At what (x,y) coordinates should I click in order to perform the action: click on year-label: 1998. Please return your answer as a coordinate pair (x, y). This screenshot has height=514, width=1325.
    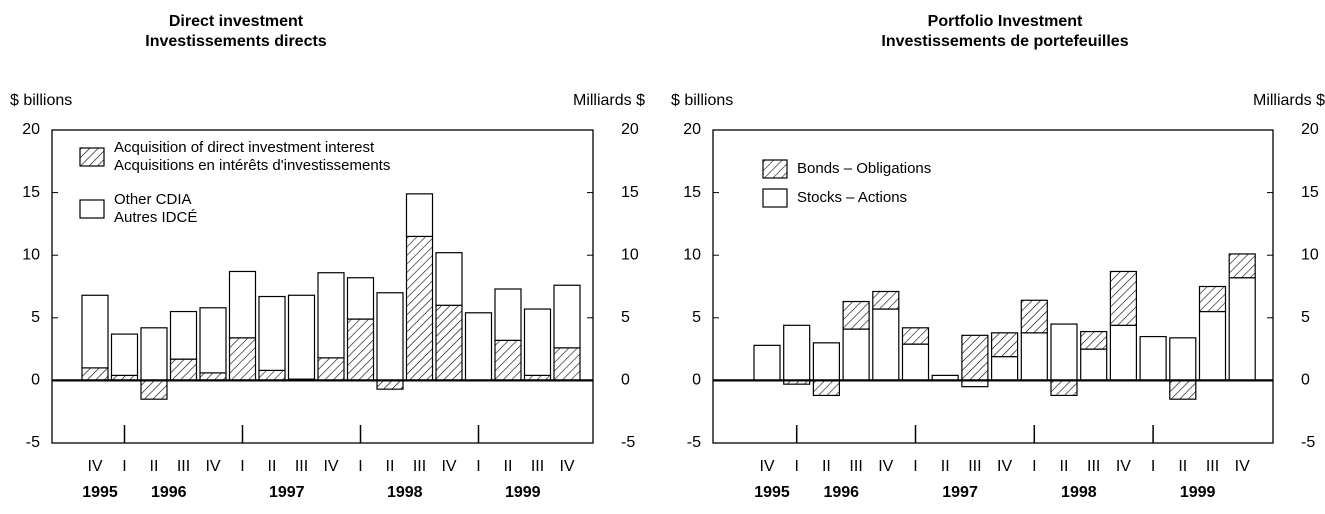
    Looking at the image, I should click on (1079, 492).